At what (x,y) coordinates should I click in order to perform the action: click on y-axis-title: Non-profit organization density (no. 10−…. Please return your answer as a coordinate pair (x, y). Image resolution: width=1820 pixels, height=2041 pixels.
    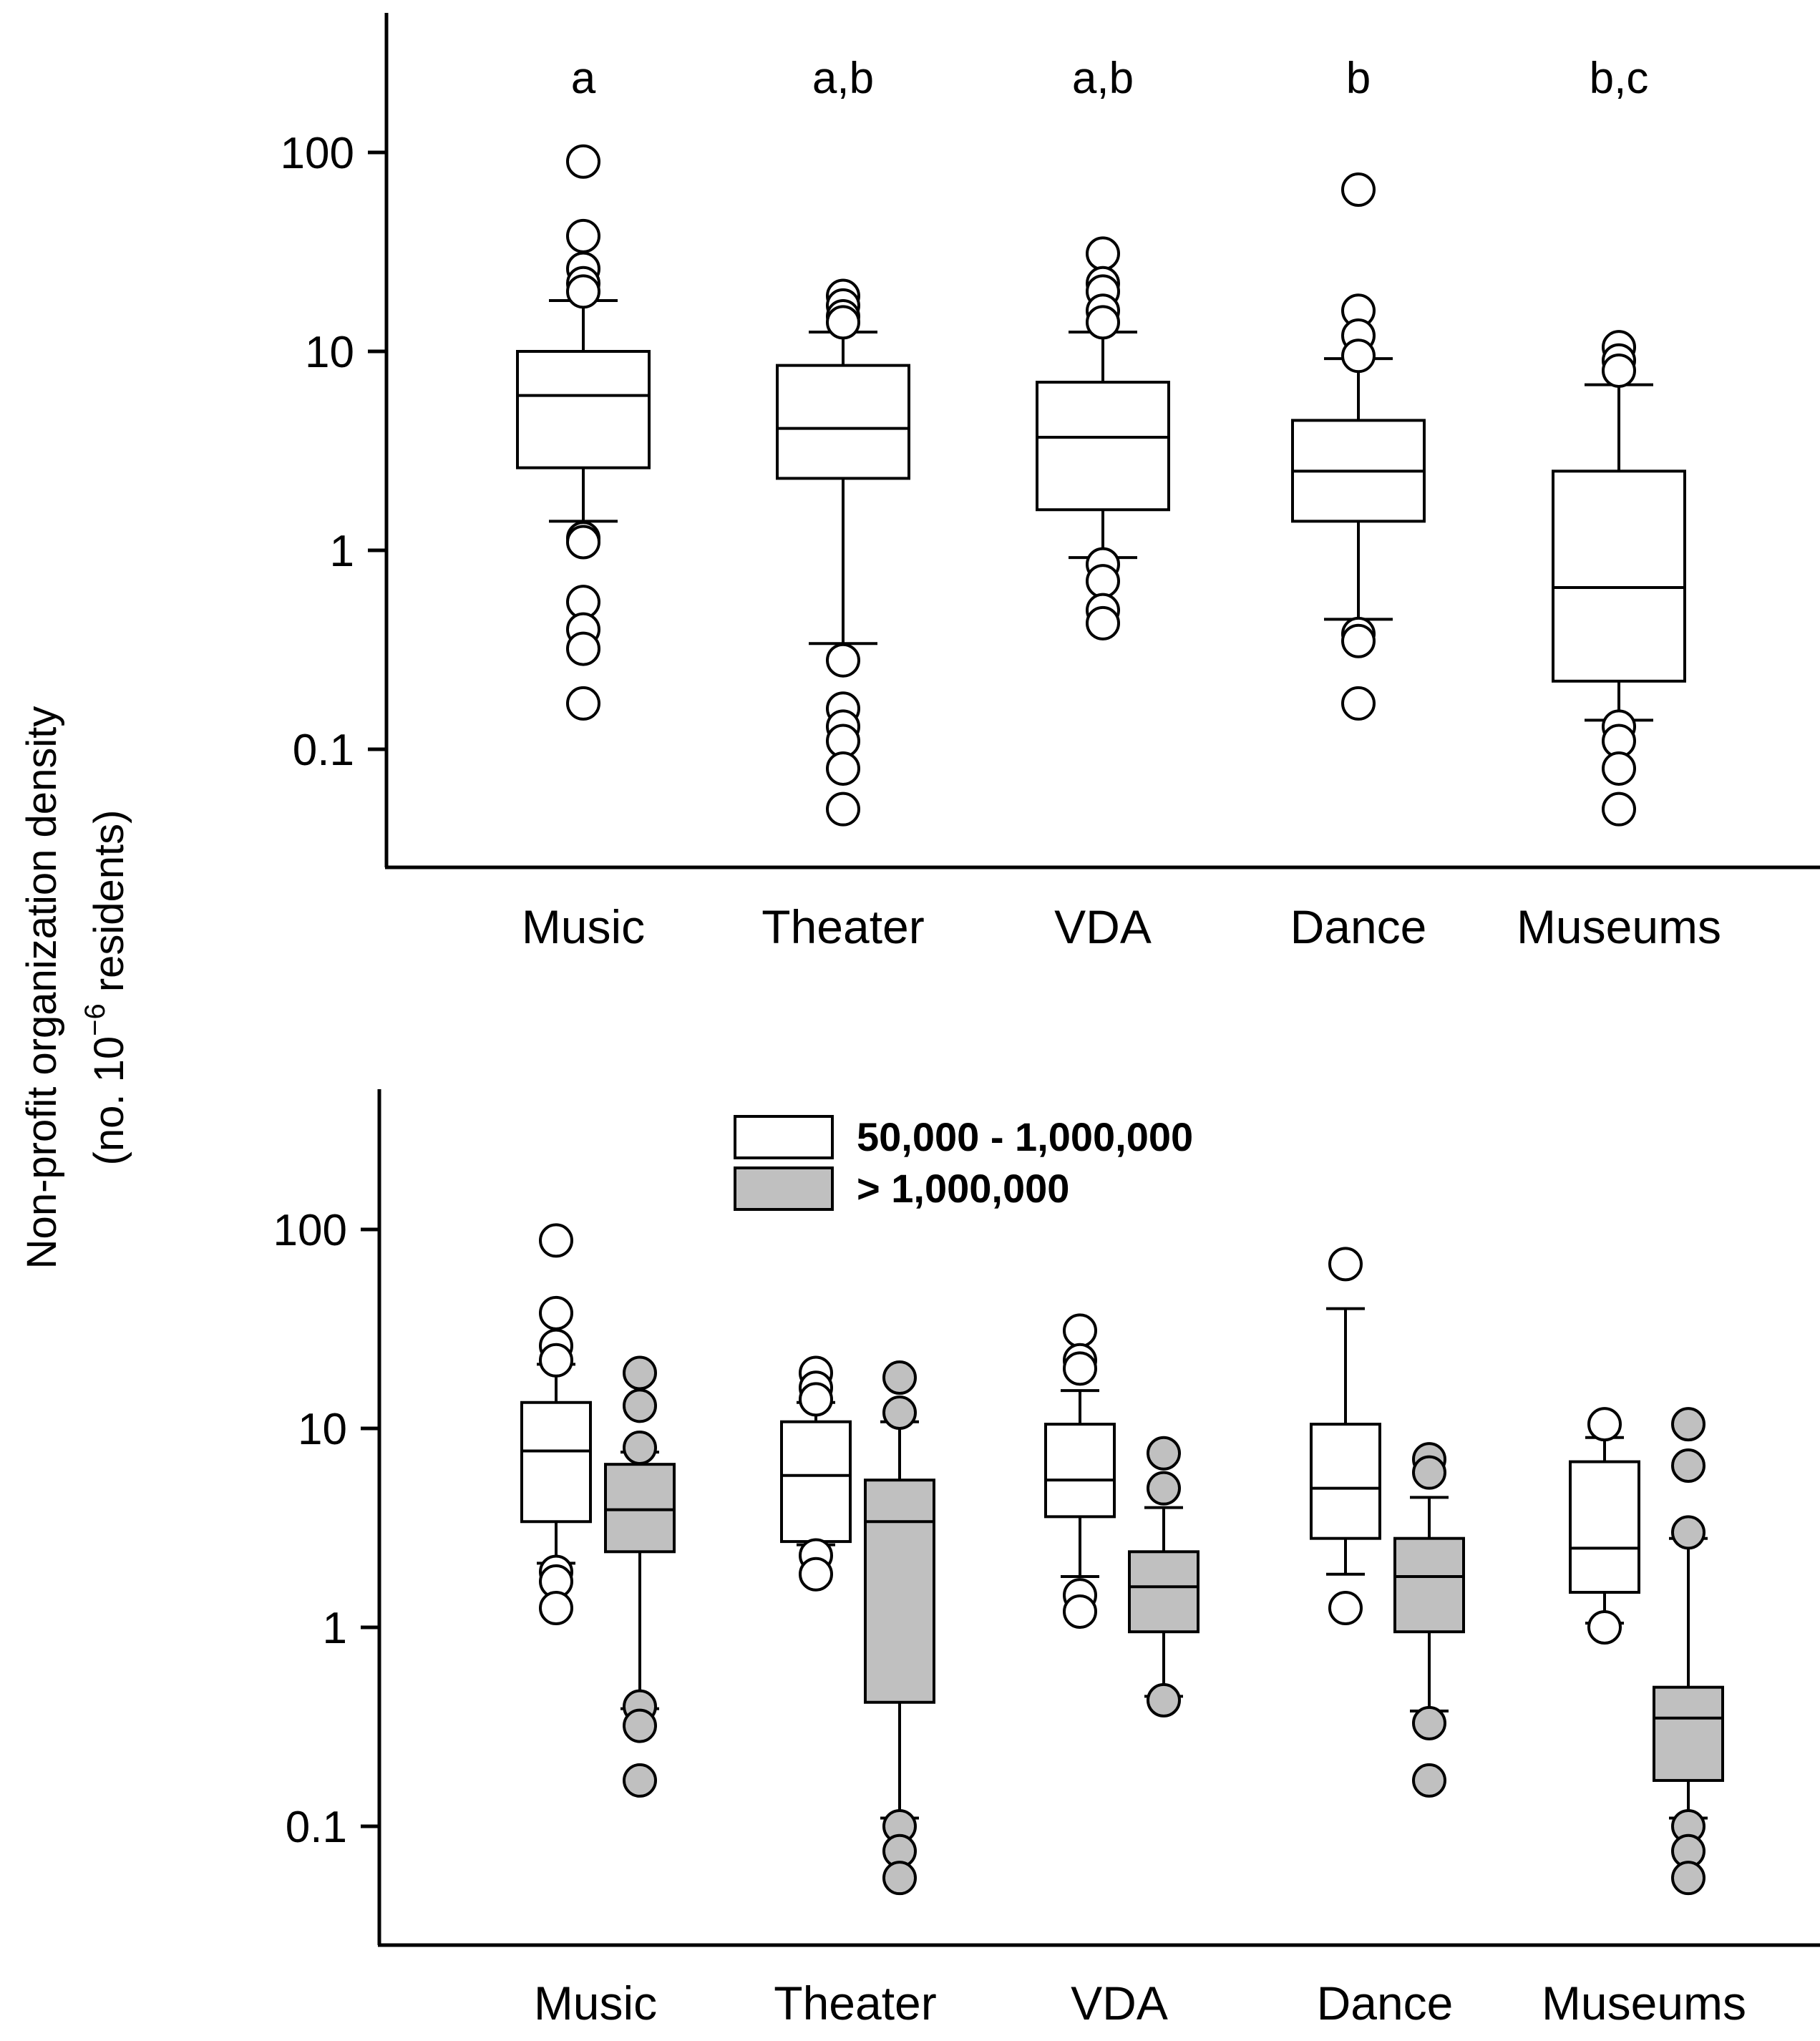
    Looking at the image, I should click on (75, 988).